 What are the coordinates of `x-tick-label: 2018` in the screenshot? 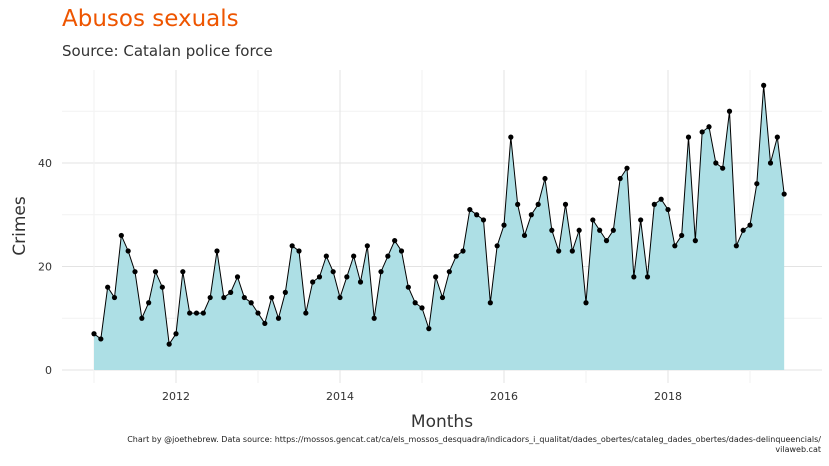 It's located at (668, 396).